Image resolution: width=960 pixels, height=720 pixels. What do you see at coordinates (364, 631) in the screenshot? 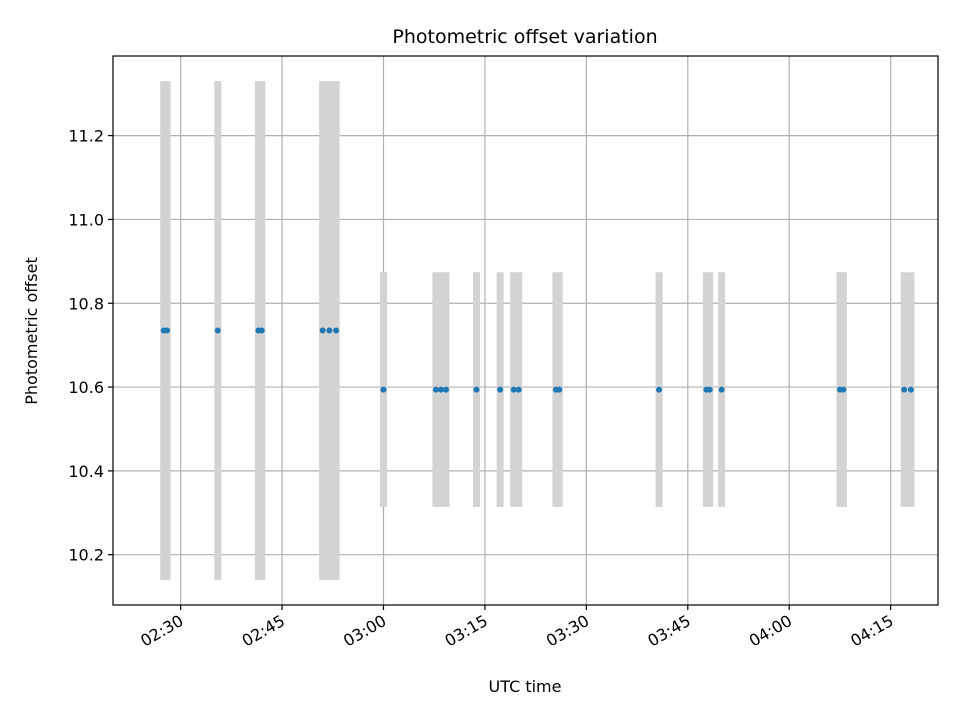
I see `x-tick-label: 03:00` at bounding box center [364, 631].